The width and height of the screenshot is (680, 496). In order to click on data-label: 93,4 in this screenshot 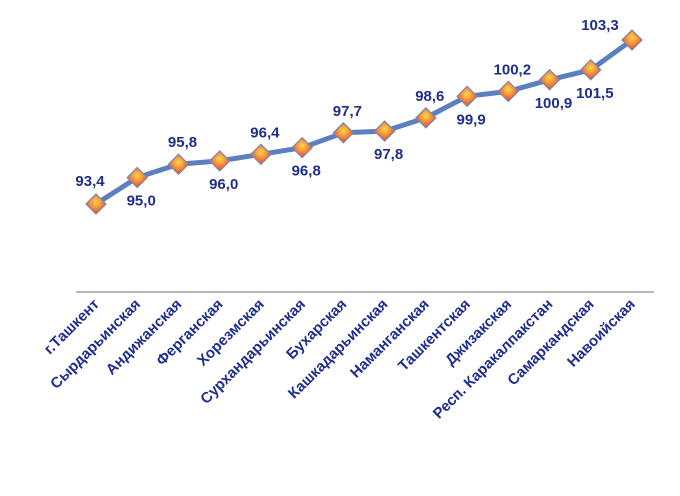, I will do `click(90, 181)`.